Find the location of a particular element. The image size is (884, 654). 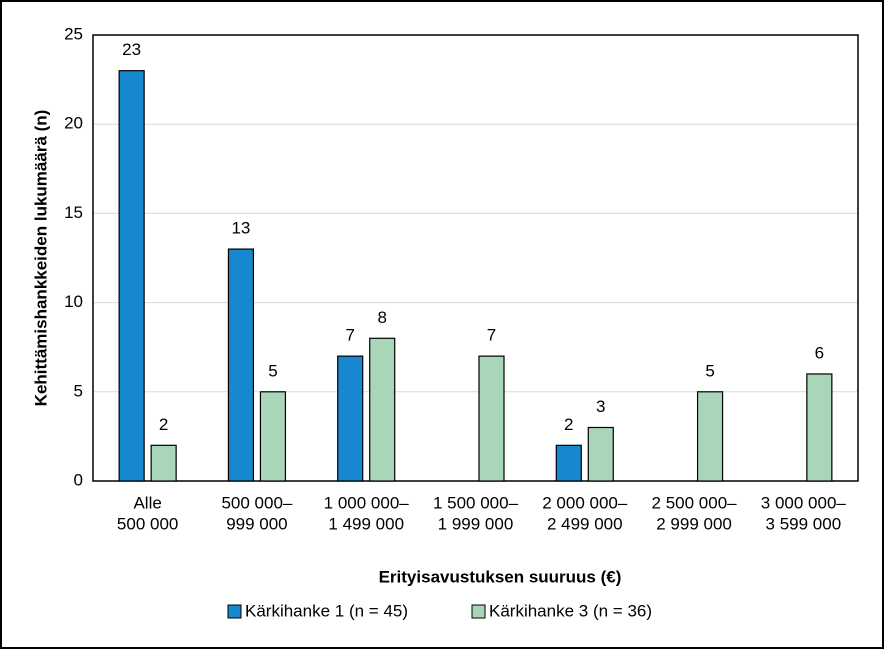

x-tick-label: 2 499 000 is located at coordinates (585, 523).